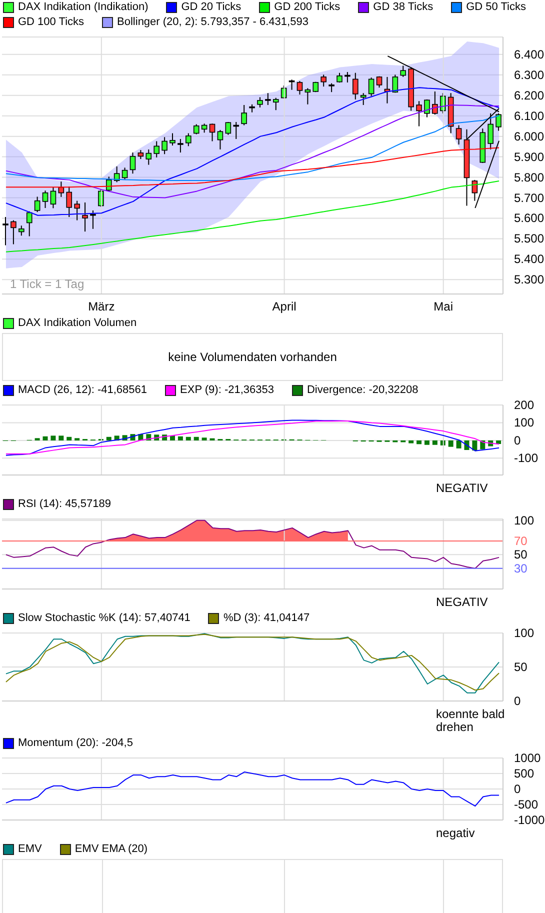 This screenshot has height=913, width=545. I want to click on y-tick-label: 70, so click(521, 541).